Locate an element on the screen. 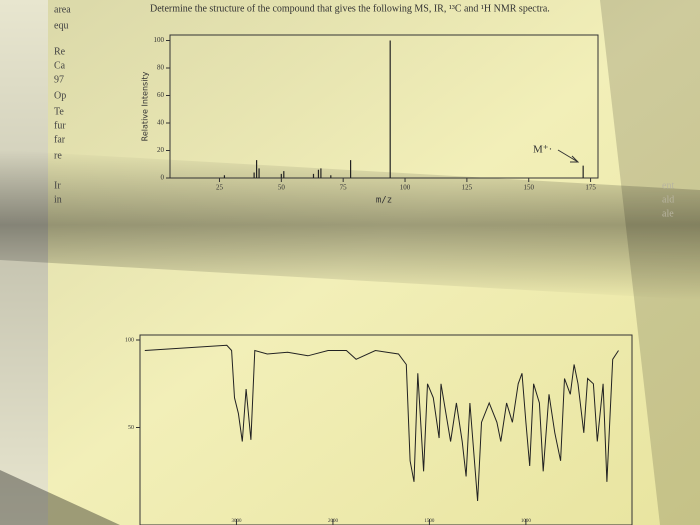 The width and height of the screenshot is (700, 525). previous-page-shadow is located at coordinates (24, 262).